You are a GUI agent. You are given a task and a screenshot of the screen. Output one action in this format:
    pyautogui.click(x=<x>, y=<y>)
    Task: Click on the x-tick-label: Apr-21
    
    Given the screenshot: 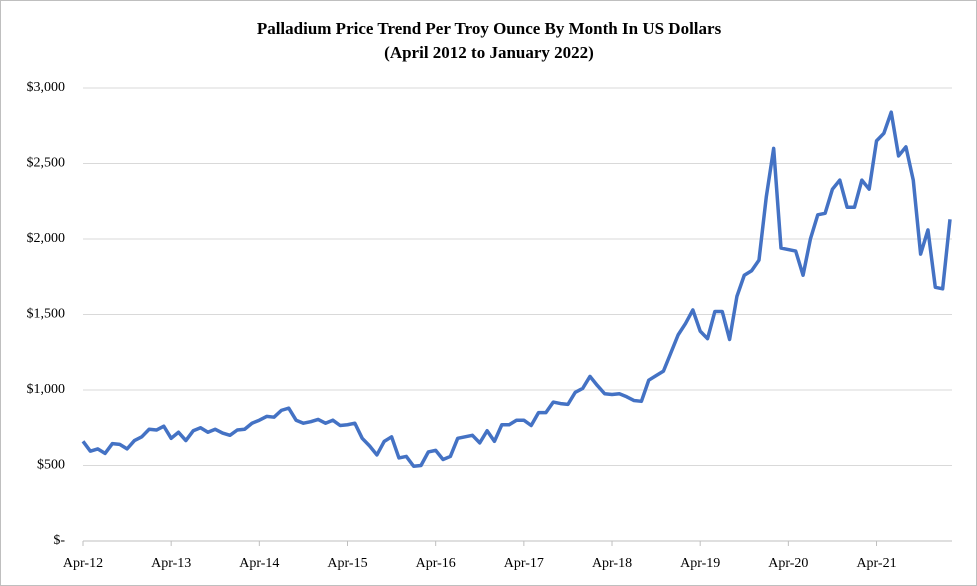 What is the action you would take?
    pyautogui.click(x=876, y=563)
    